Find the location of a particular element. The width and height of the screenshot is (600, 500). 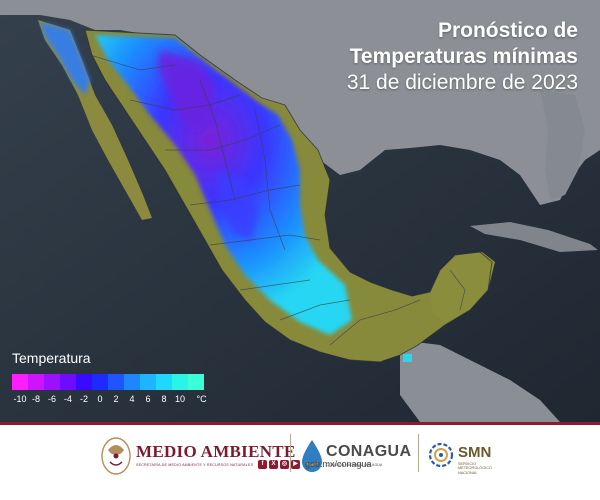

legend-tick-label: -4 is located at coordinates (68, 399).